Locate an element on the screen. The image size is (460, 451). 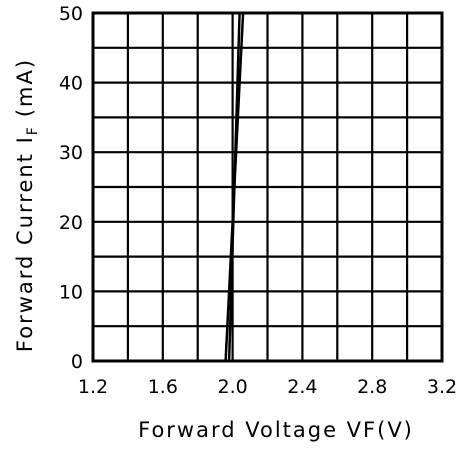
x-tick-label: 1.6 is located at coordinates (163, 387).